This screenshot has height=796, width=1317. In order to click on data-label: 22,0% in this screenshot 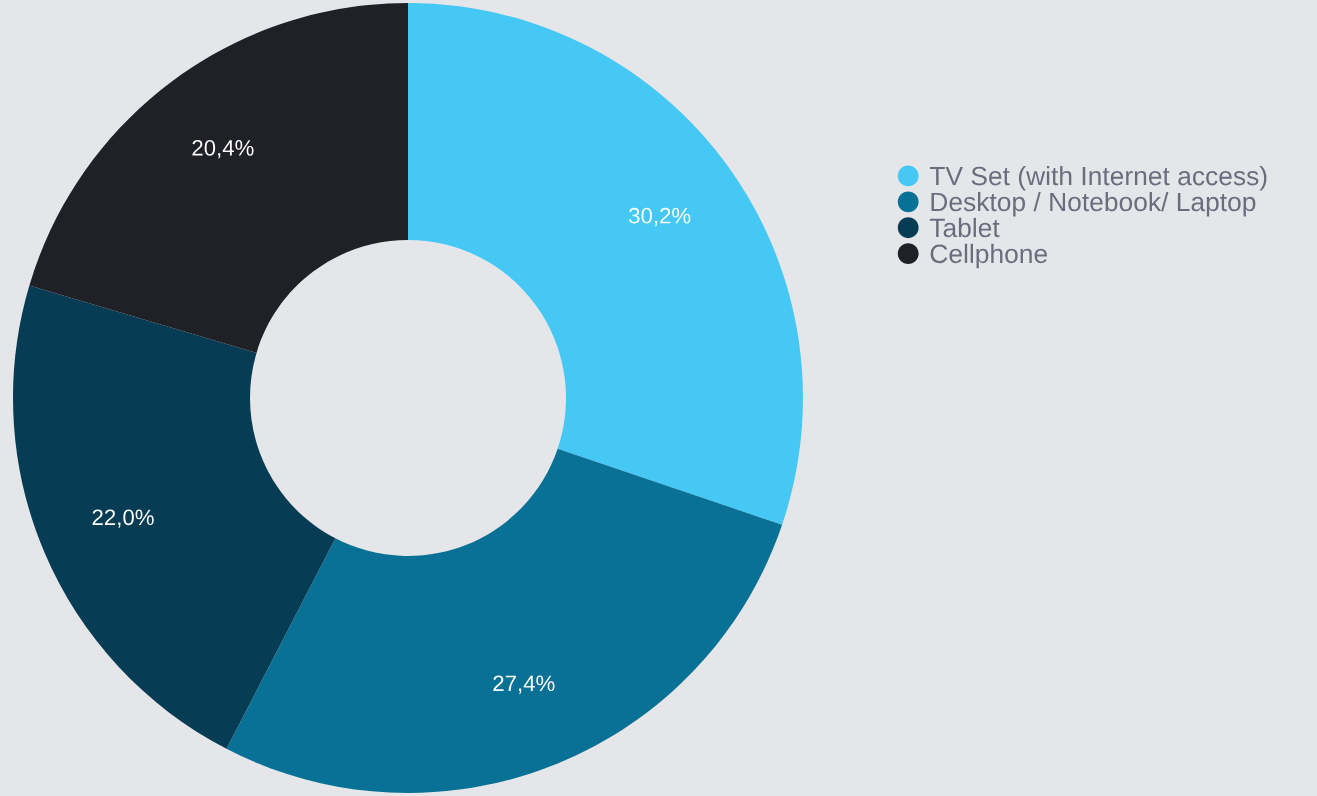, I will do `click(123, 518)`.